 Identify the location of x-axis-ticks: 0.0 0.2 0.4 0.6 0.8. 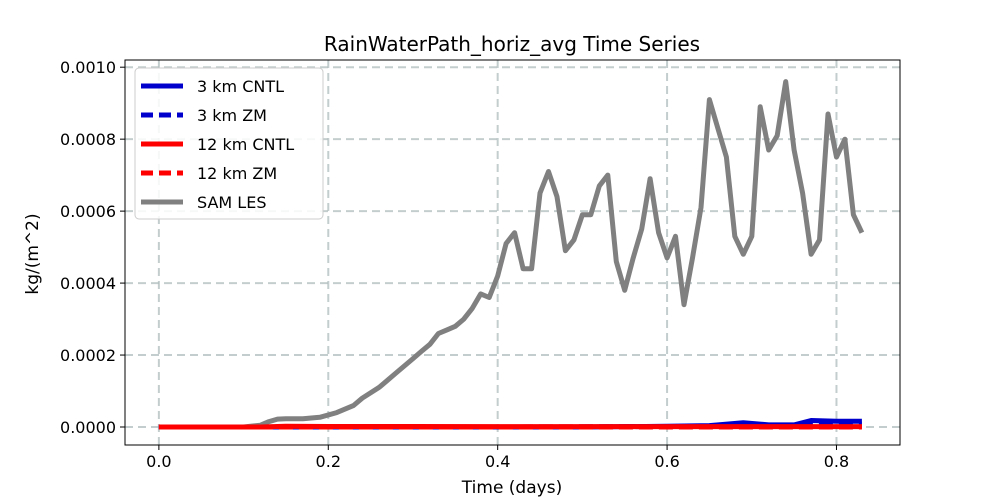
(497, 458).